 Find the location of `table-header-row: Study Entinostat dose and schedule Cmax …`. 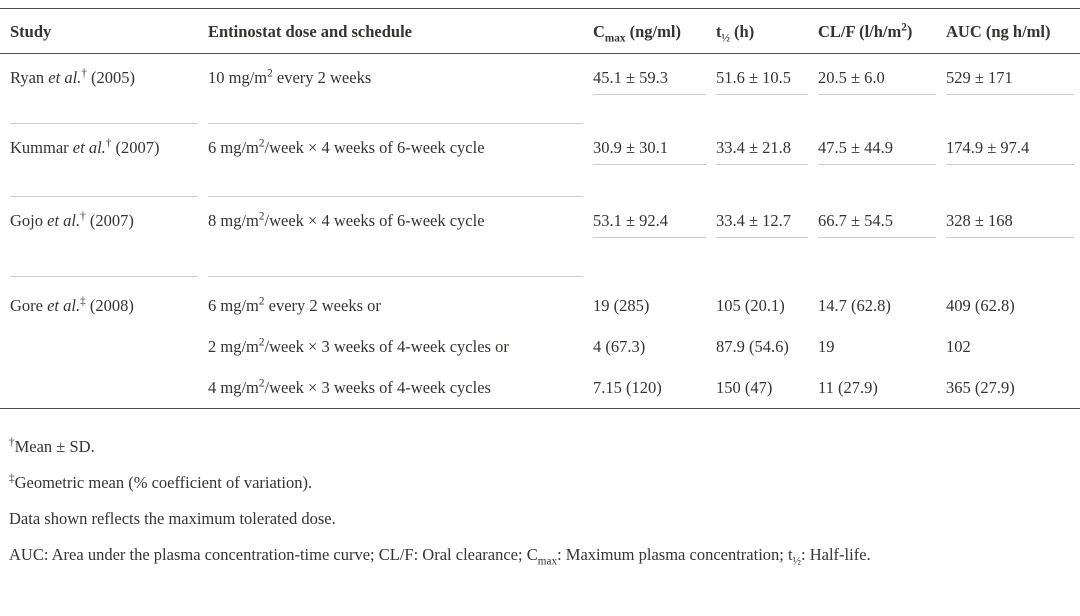

table-header-row: Study Entinostat dose and schedule Cmax … is located at coordinates (540, 31).